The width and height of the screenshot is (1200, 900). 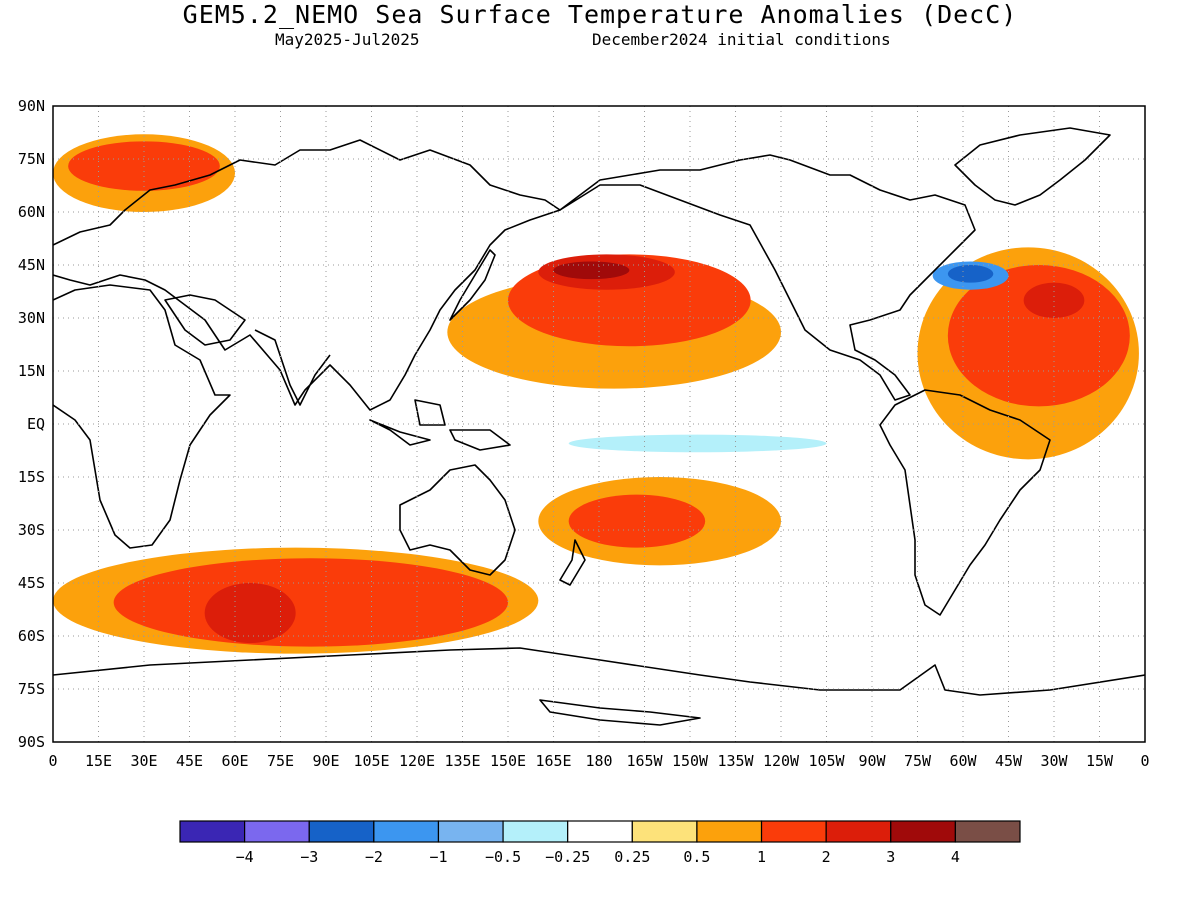 I want to click on lat-label: 45S, so click(x=31, y=583).